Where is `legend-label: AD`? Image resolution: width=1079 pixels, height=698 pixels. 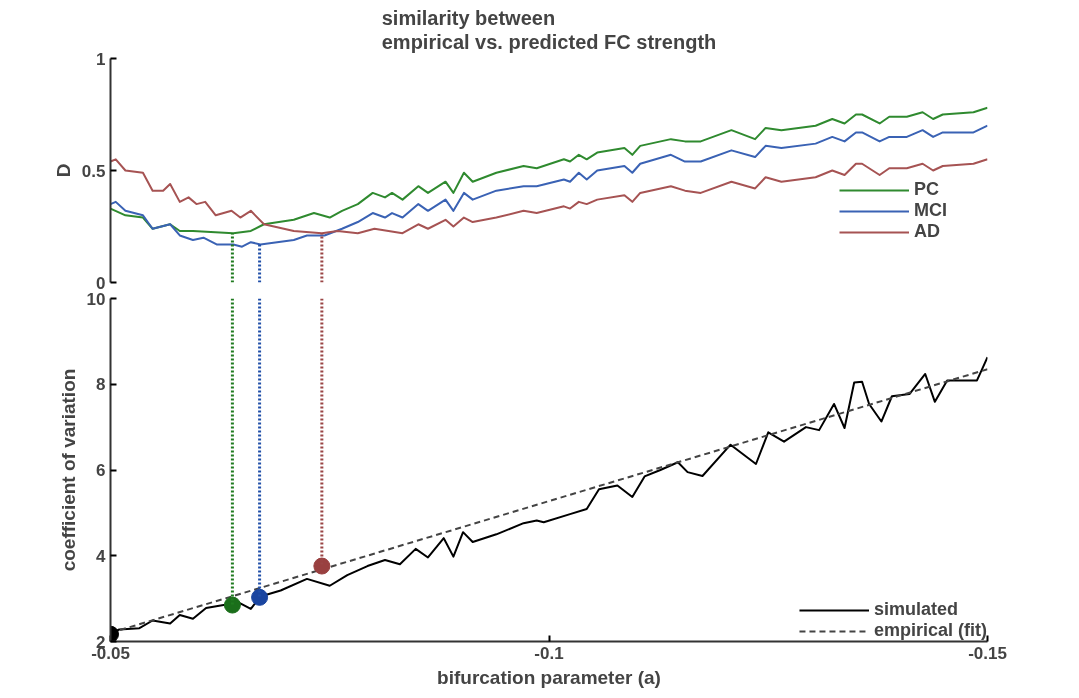
legend-label: AD is located at coordinates (927, 231).